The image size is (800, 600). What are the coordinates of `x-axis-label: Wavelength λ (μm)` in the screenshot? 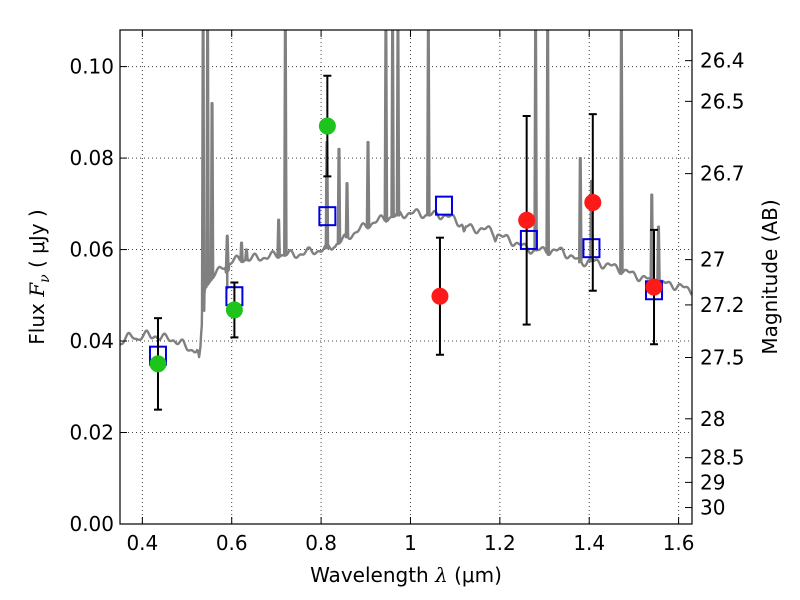 It's located at (406, 575).